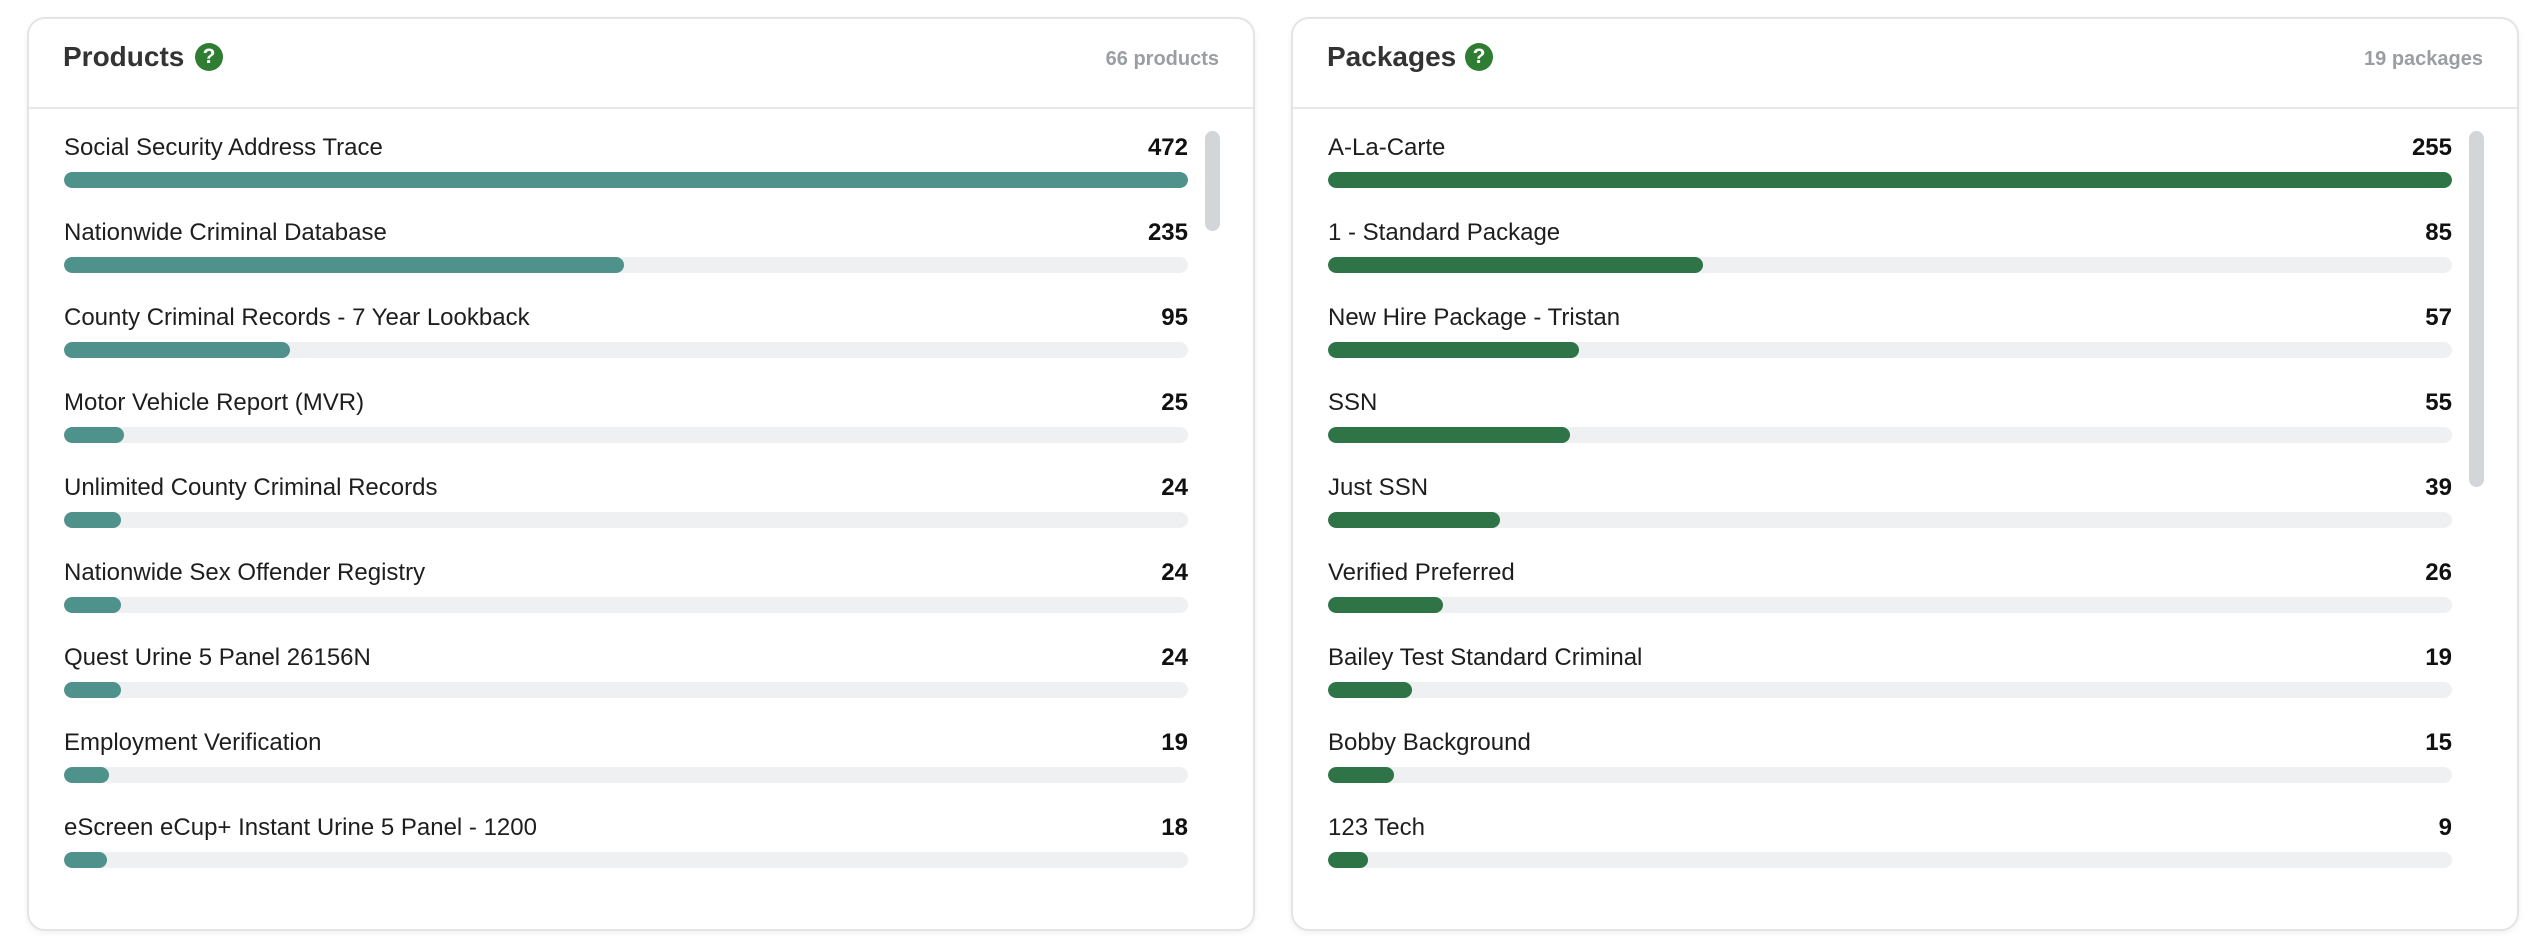 This screenshot has height=944, width=2544. Describe the element at coordinates (1392, 56) in the screenshot. I see `packages-title: Packages` at that location.